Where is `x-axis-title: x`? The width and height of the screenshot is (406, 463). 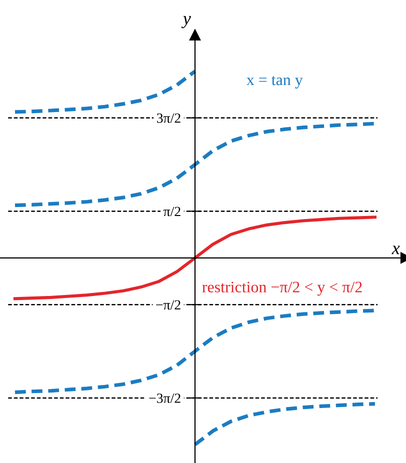
x-axis-title: x is located at coordinates (396, 250).